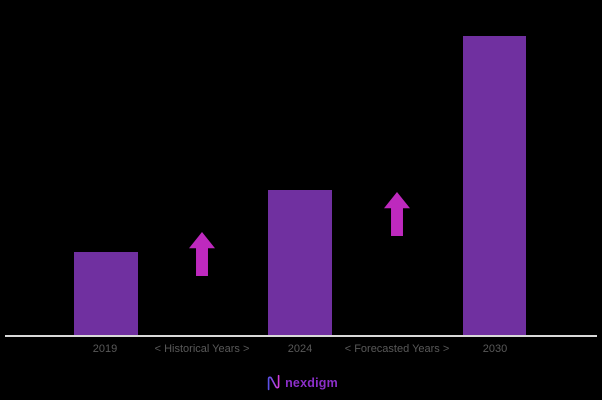  Describe the element at coordinates (300, 349) in the screenshot. I see `axis-label-2024: 2024` at that location.